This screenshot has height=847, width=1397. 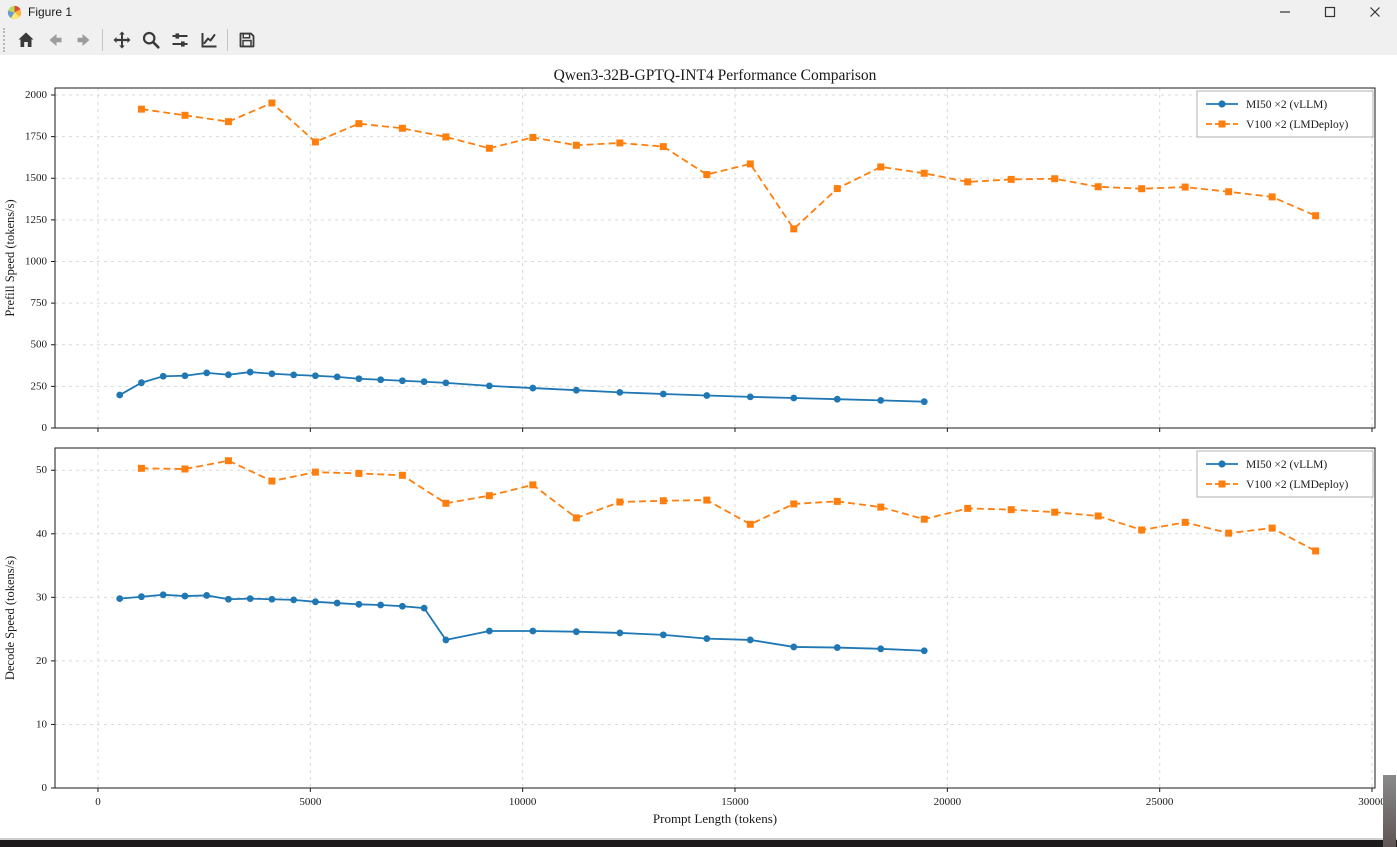 I want to click on edit-axes-icon, so click(x=208, y=39).